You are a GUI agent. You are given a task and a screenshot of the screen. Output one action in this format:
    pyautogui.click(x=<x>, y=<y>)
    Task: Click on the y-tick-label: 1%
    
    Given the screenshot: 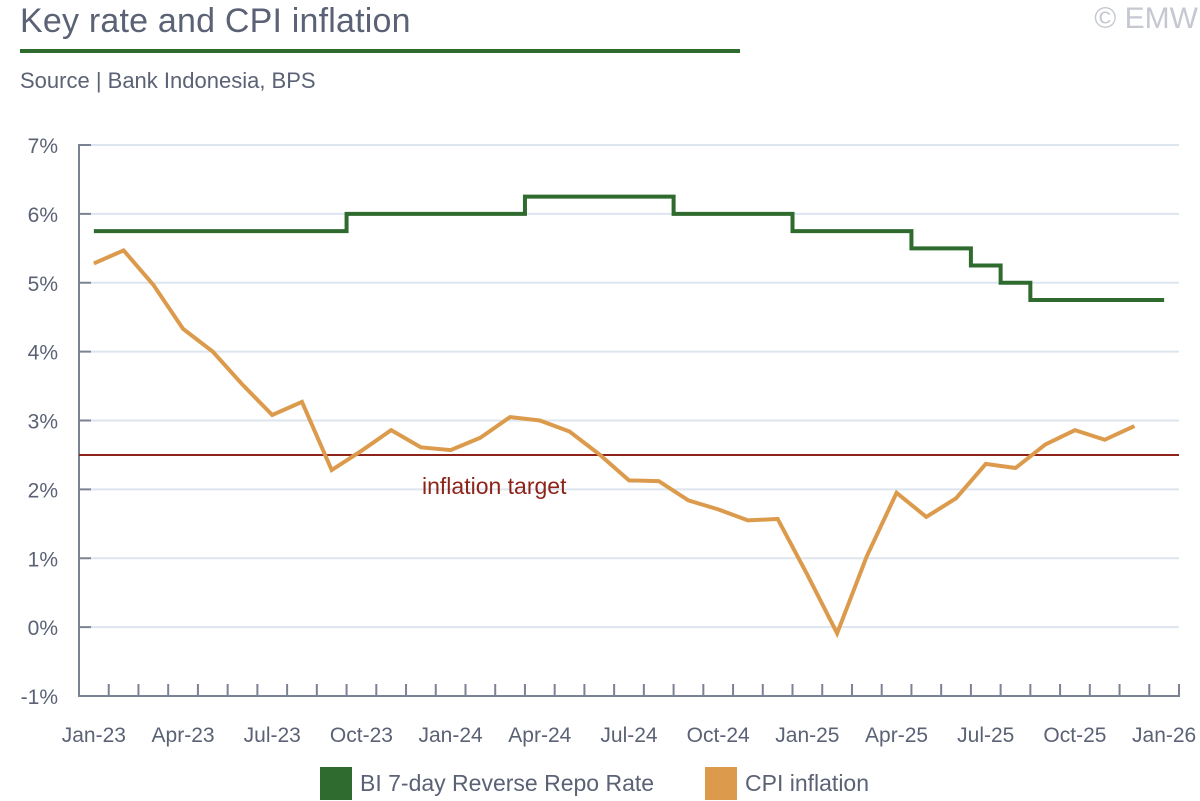 What is the action you would take?
    pyautogui.click(x=43, y=559)
    